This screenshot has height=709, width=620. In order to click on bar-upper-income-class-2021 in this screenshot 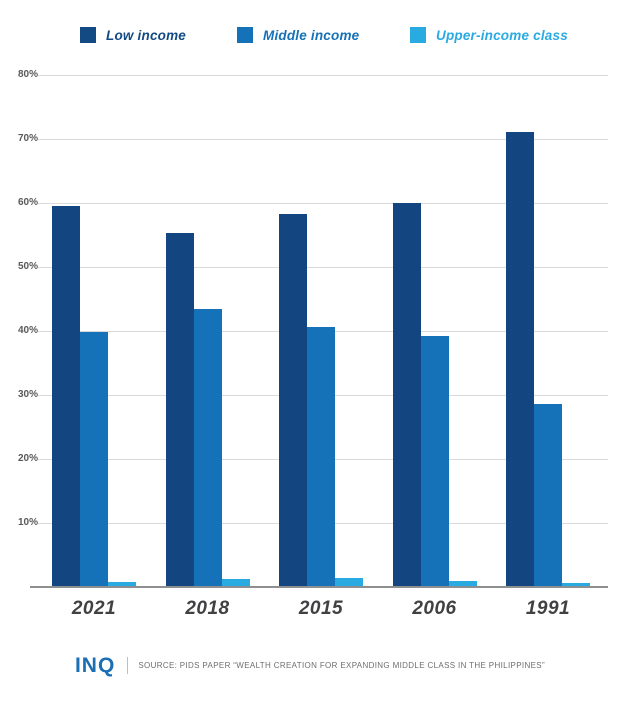, I will do `click(122, 583)`.